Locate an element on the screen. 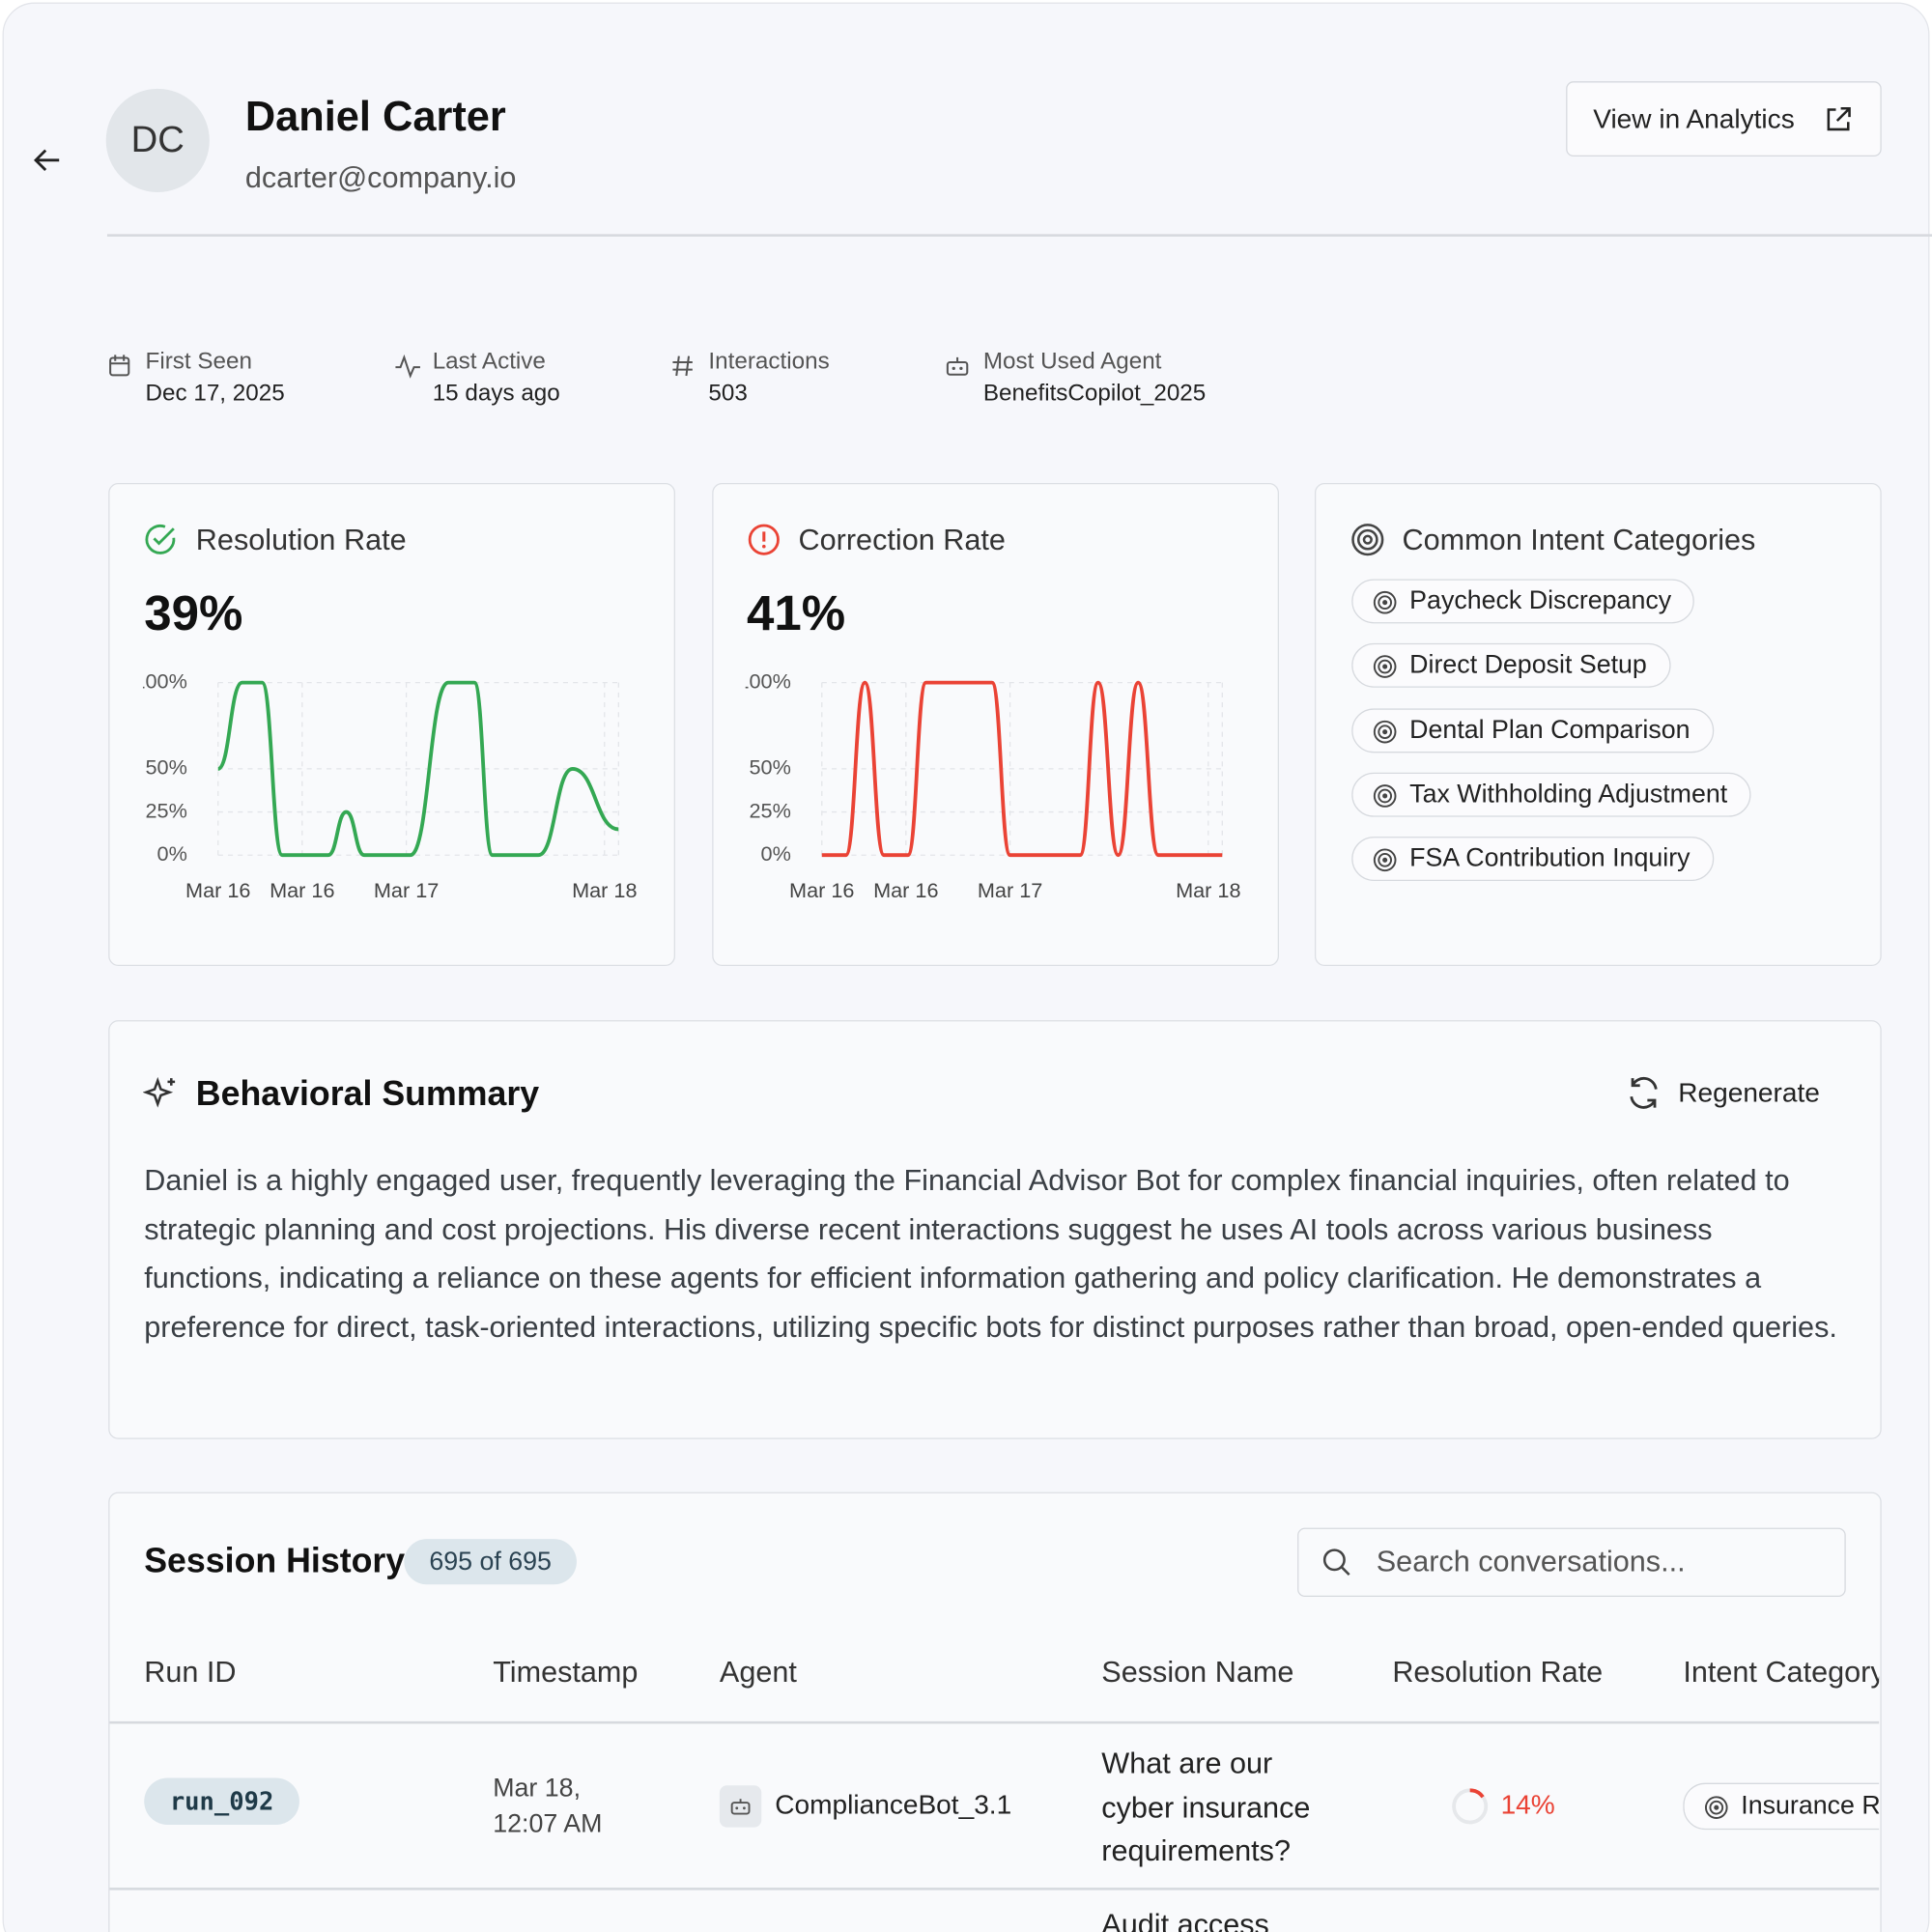  alert-icon is located at coordinates (764, 539).